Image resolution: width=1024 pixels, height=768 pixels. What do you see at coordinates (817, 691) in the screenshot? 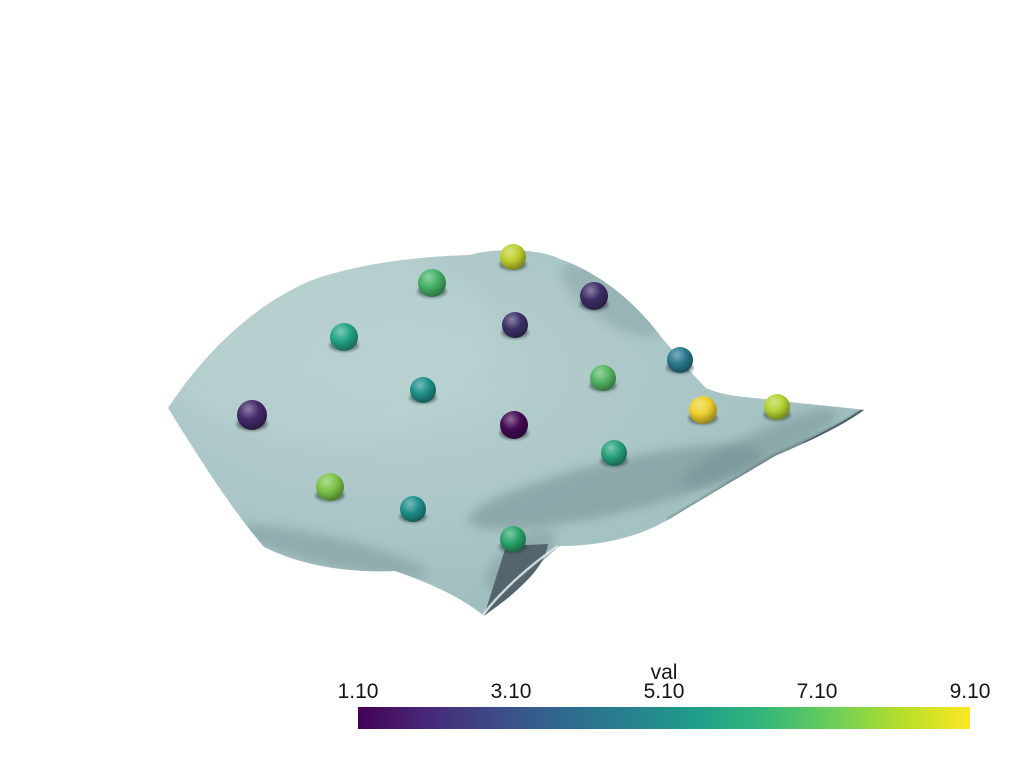
I see `colorbar-tick-label: 7.10` at bounding box center [817, 691].